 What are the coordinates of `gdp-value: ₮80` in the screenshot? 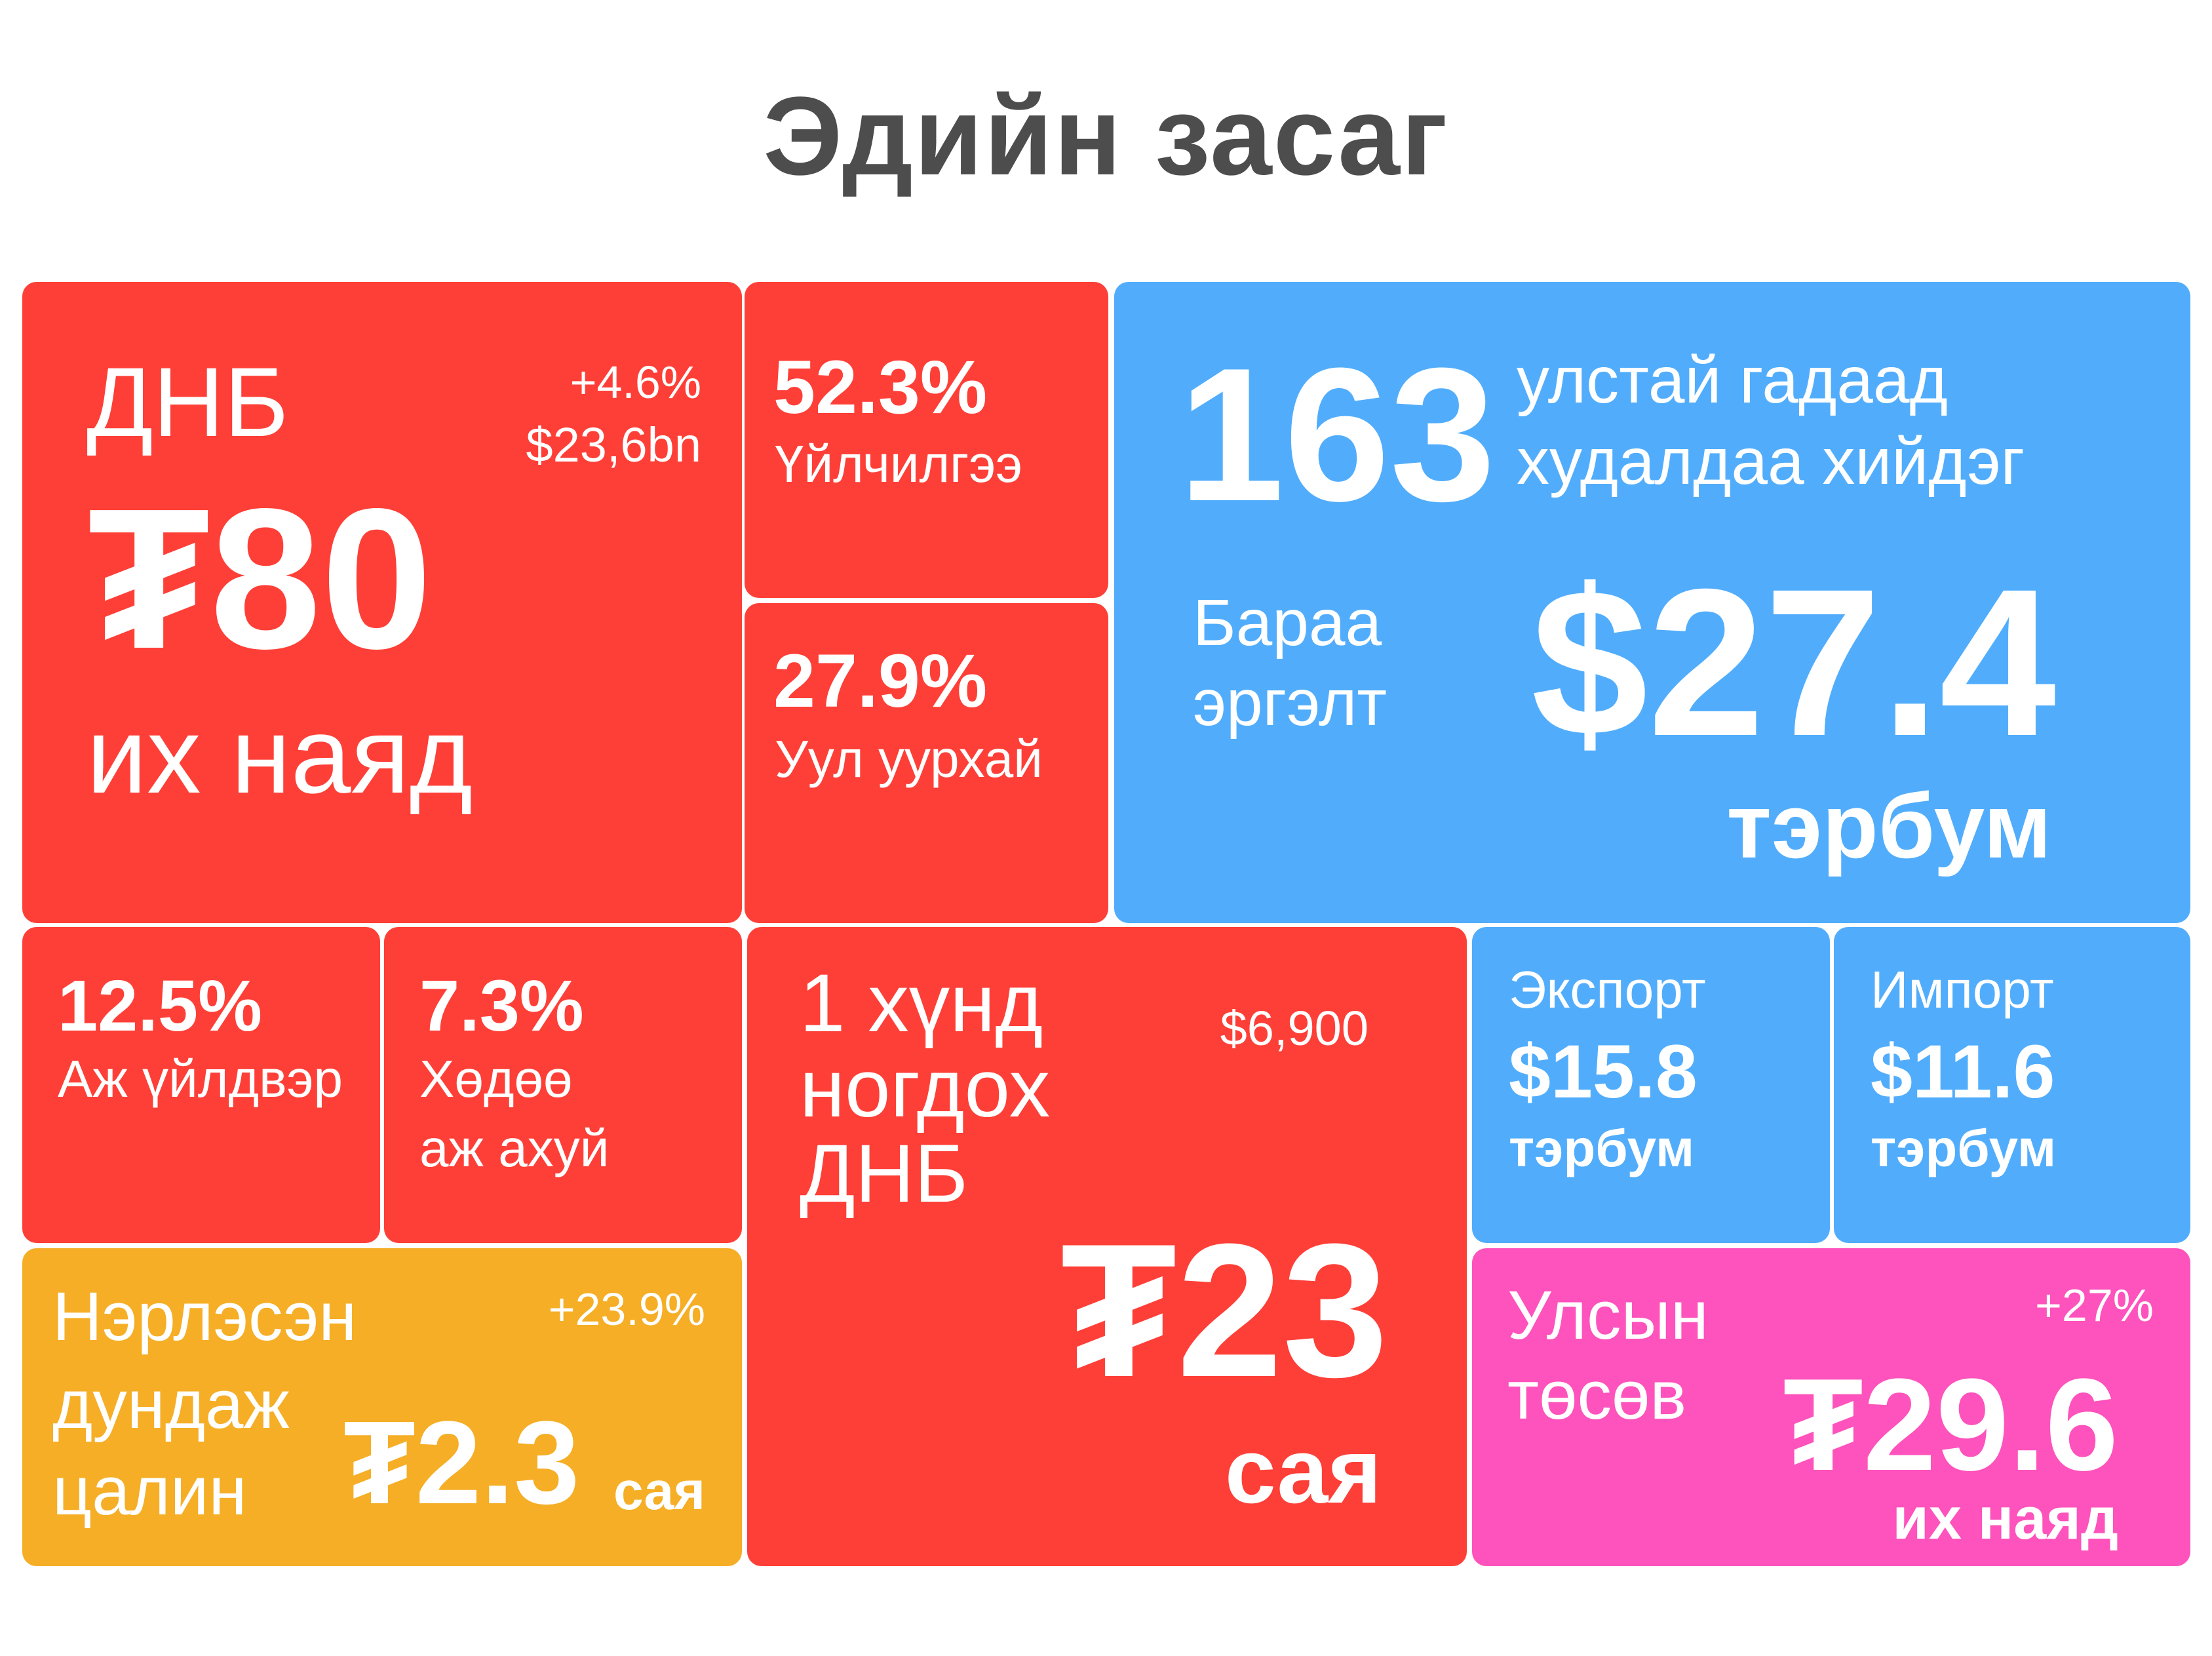 It's located at (260, 578).